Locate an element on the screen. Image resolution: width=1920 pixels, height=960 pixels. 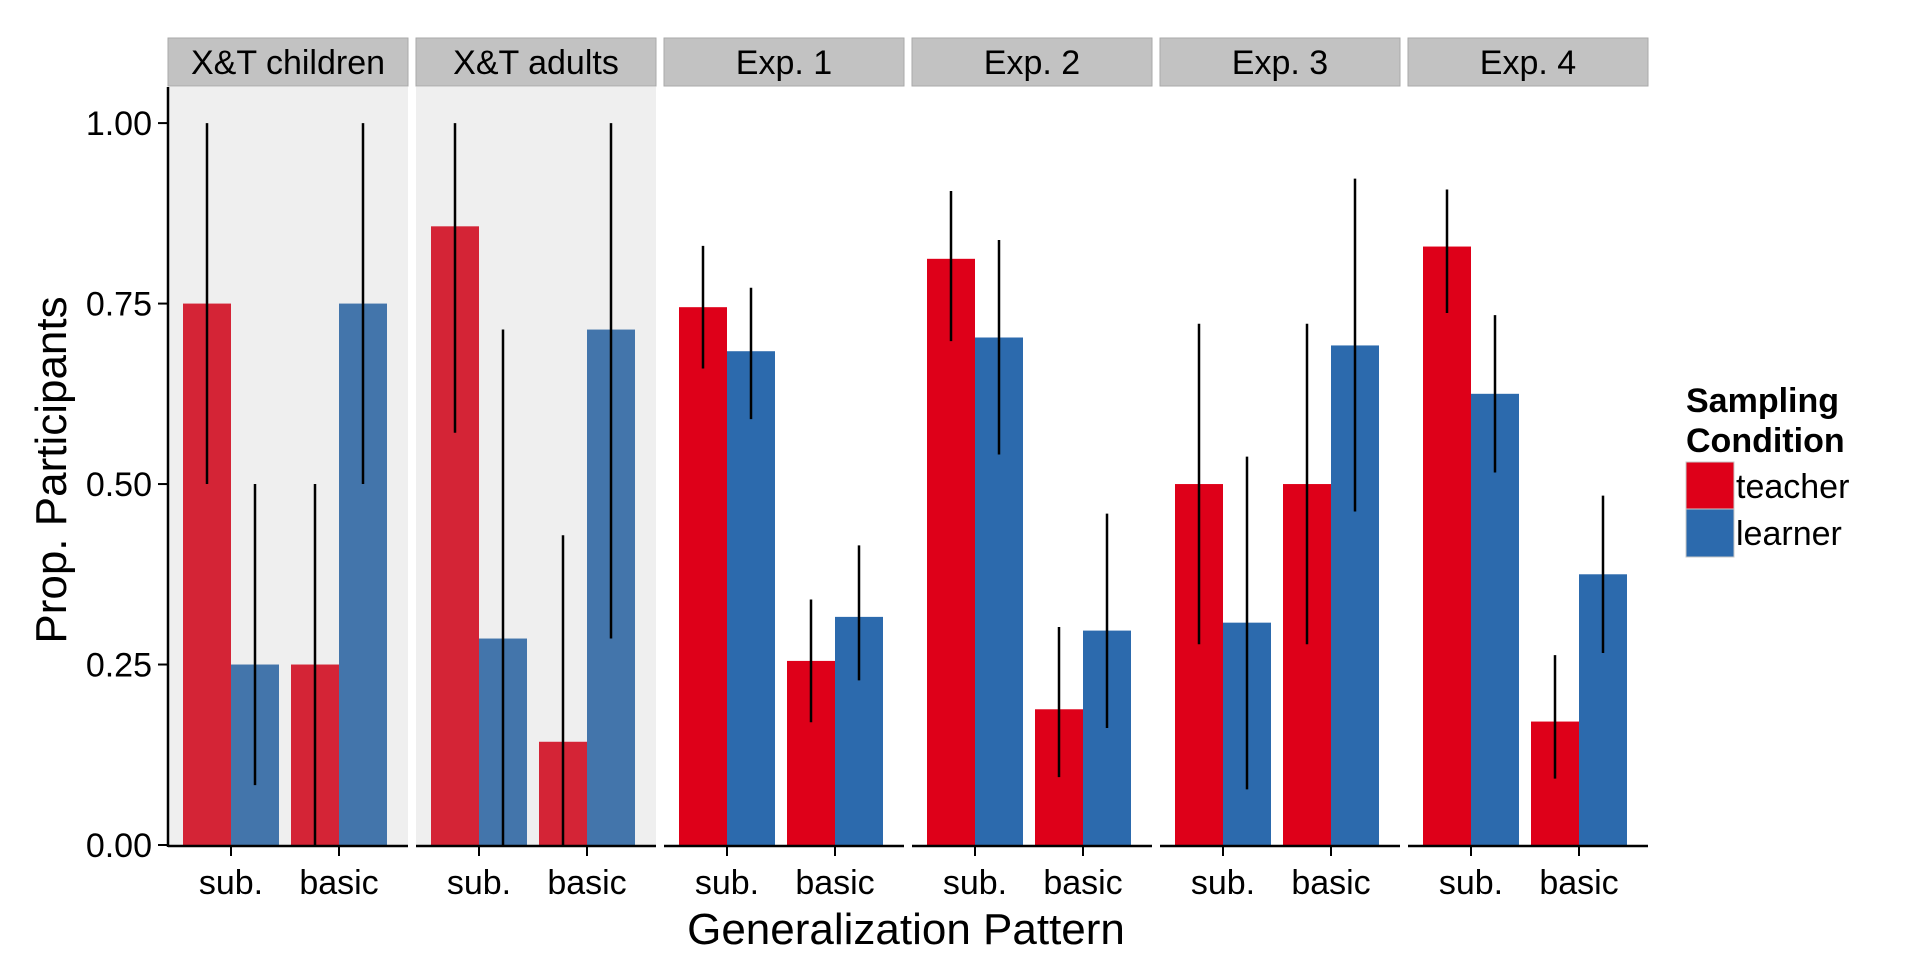
legend-key-teacher is located at coordinates (1710, 486).